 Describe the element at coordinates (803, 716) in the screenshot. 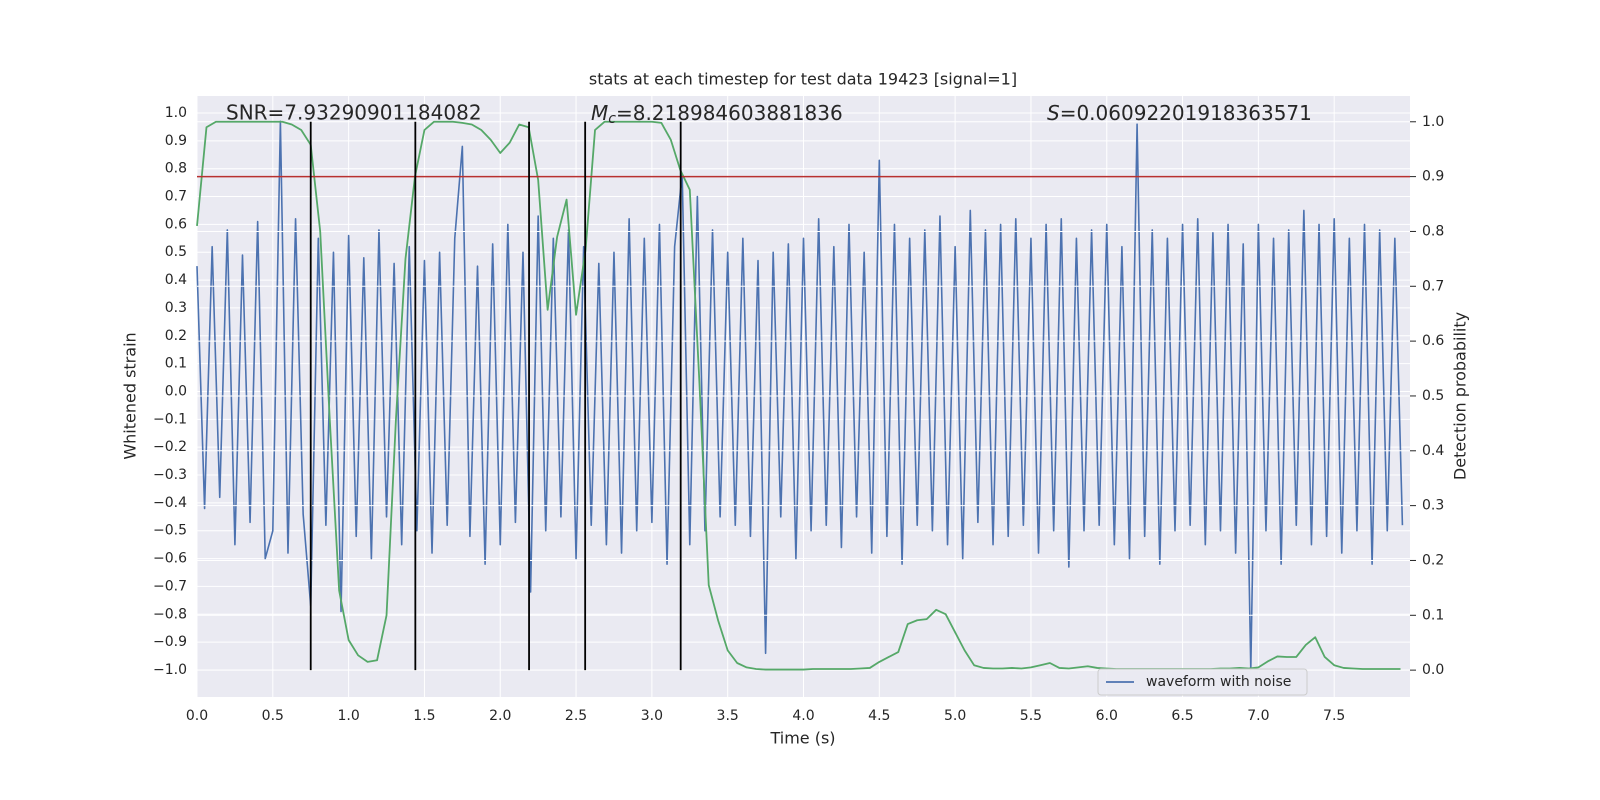

I see `x-tick-label: 4.0` at that location.